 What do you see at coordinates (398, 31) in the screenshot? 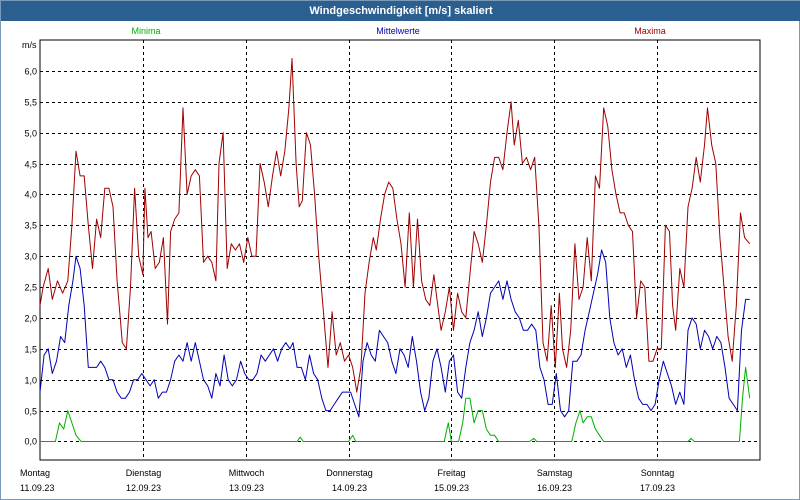
I see `legend-mittelwerte: Mittelwerte` at bounding box center [398, 31].